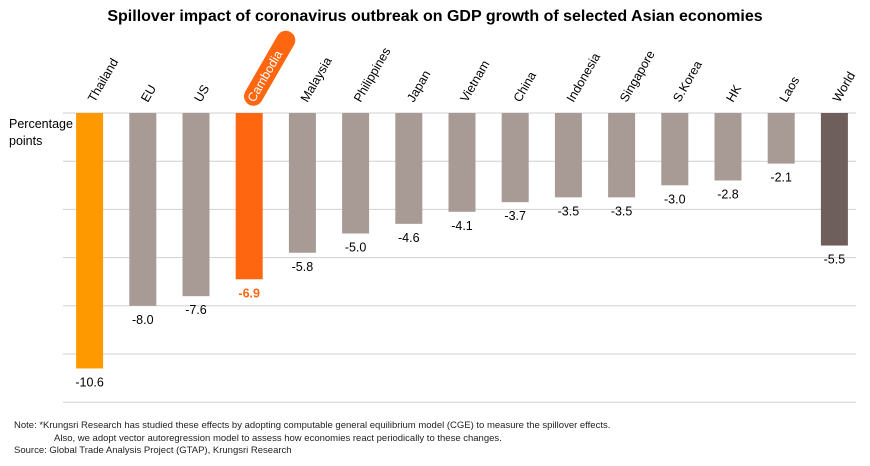  Describe the element at coordinates (781, 178) in the screenshot. I see `value-label-laos: -2.1` at that location.